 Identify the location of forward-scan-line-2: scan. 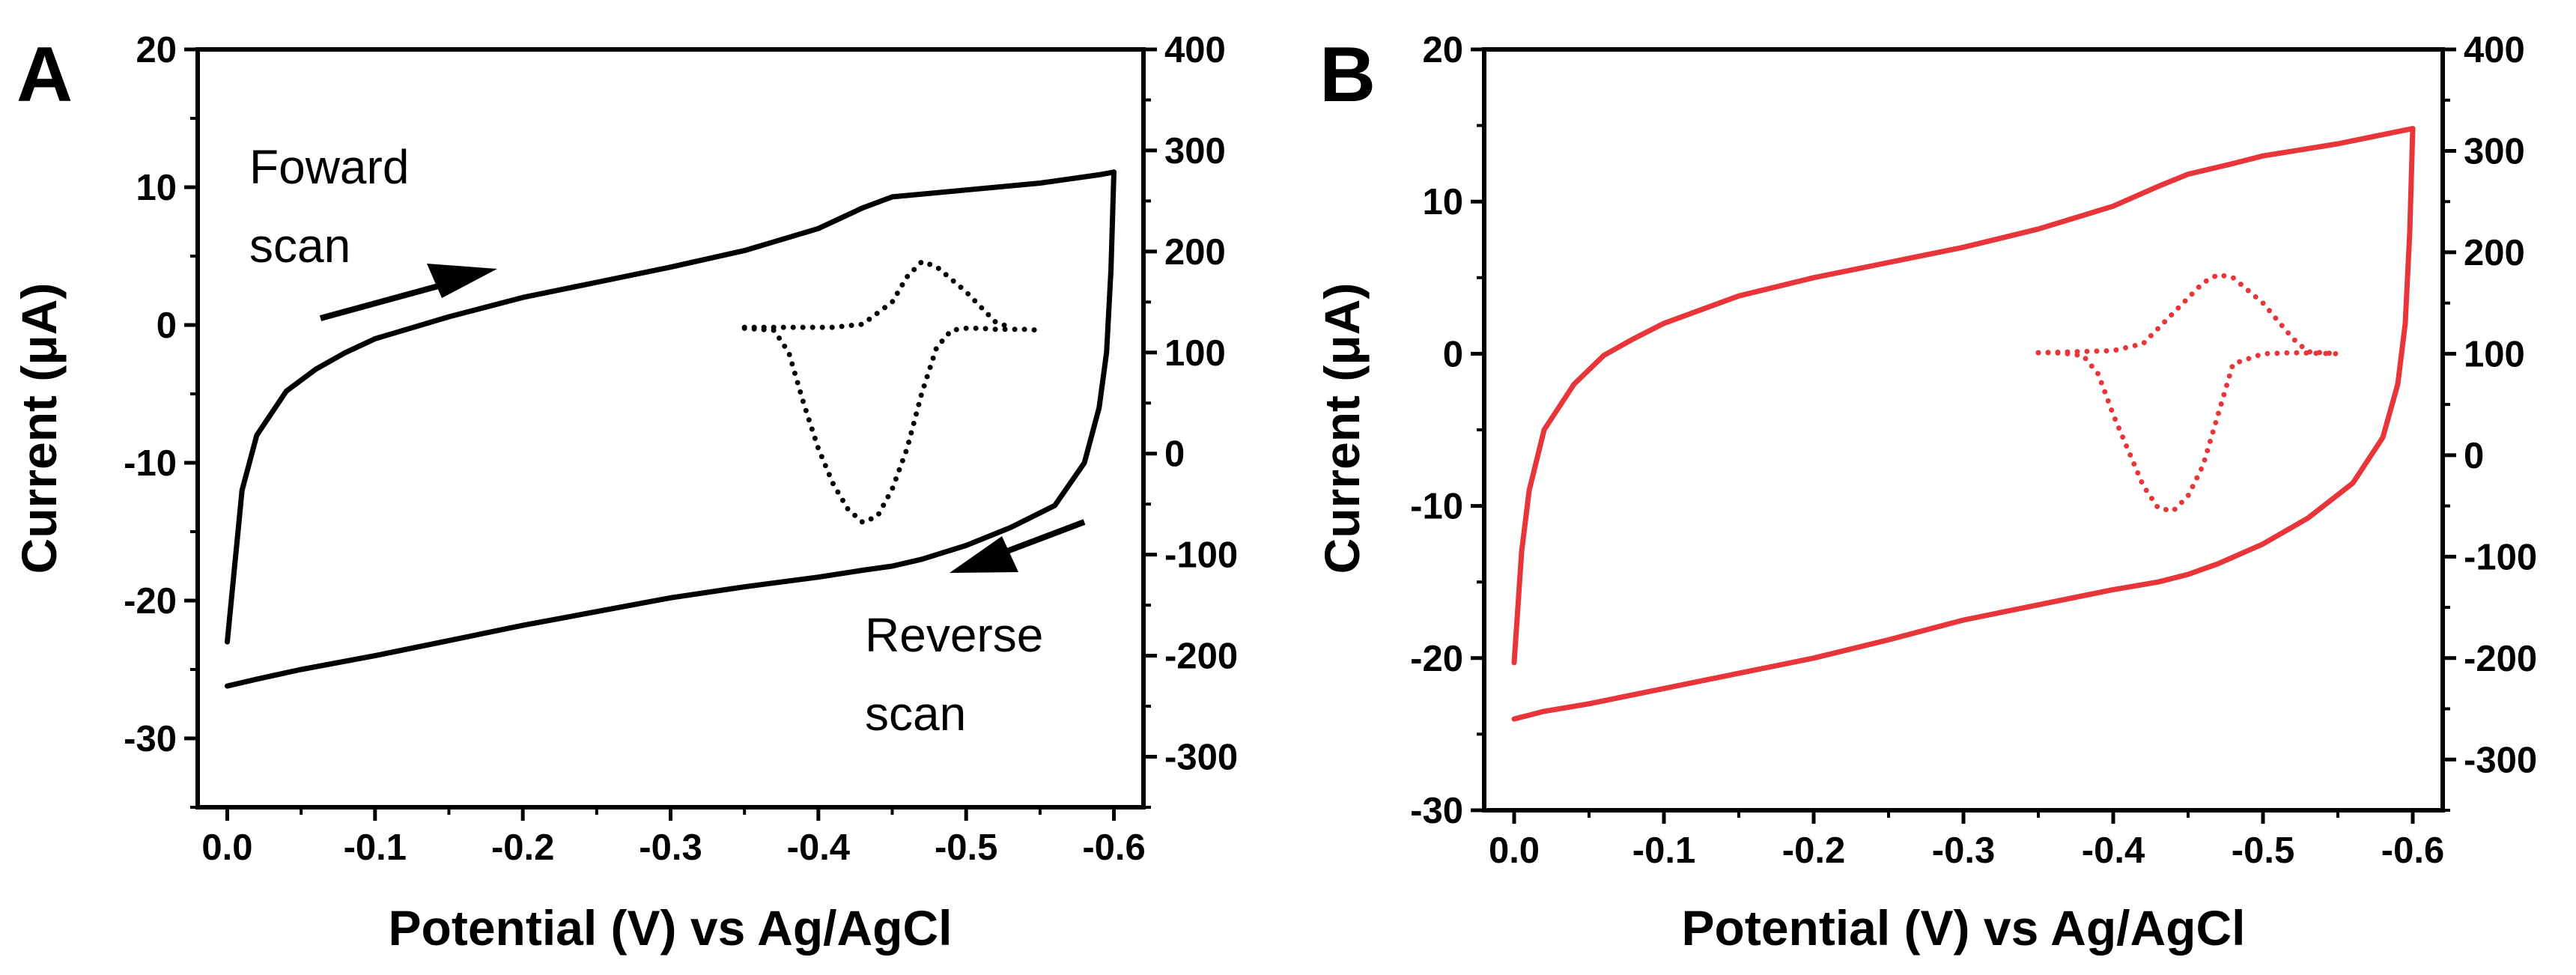
(299, 246).